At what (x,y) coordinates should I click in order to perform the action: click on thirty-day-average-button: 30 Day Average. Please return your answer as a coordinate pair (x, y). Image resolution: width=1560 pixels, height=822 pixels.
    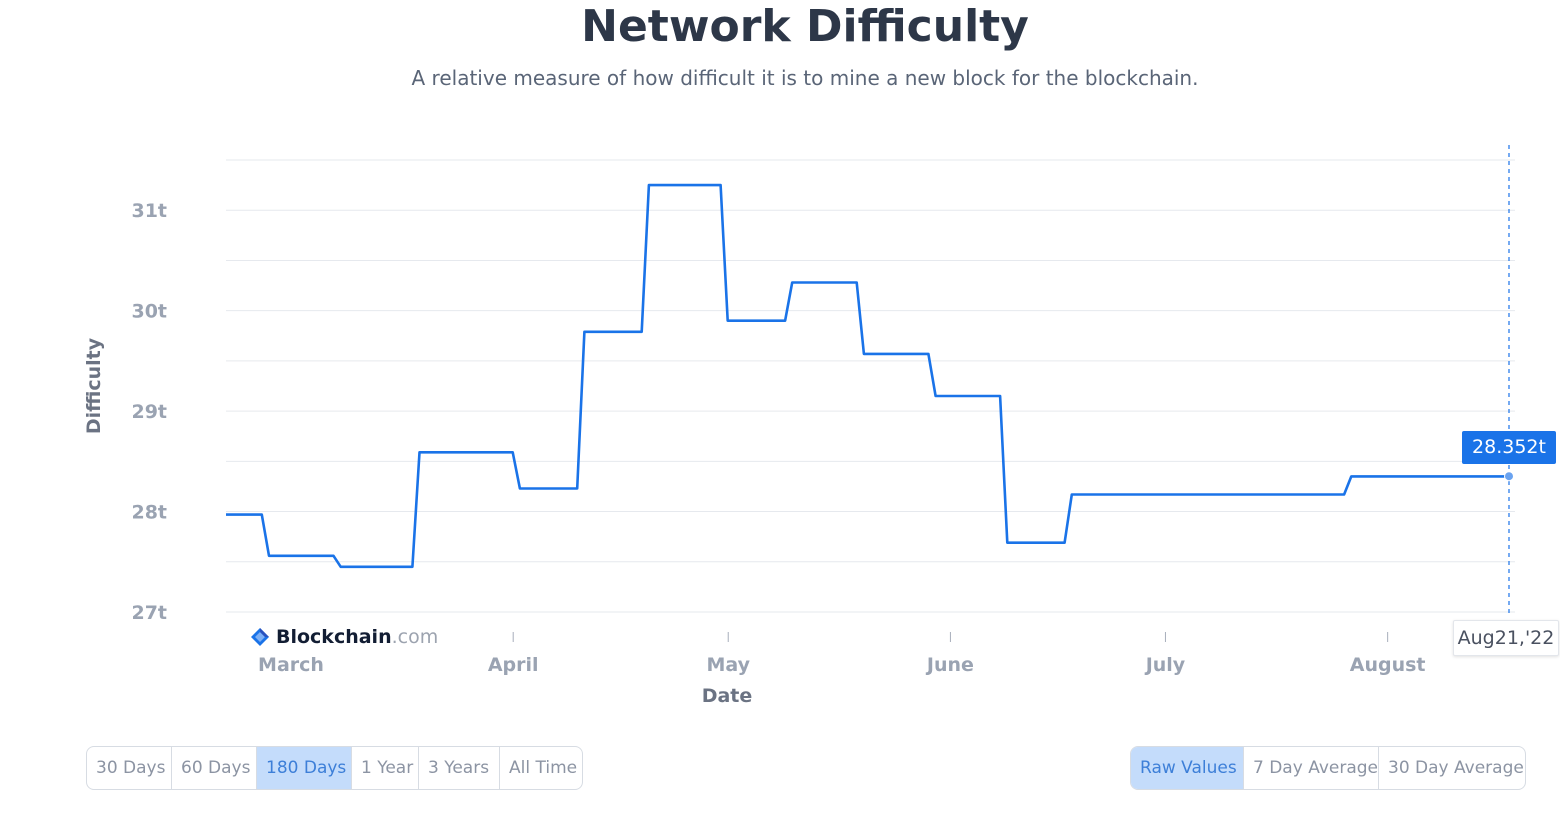
    Looking at the image, I should click on (1456, 768).